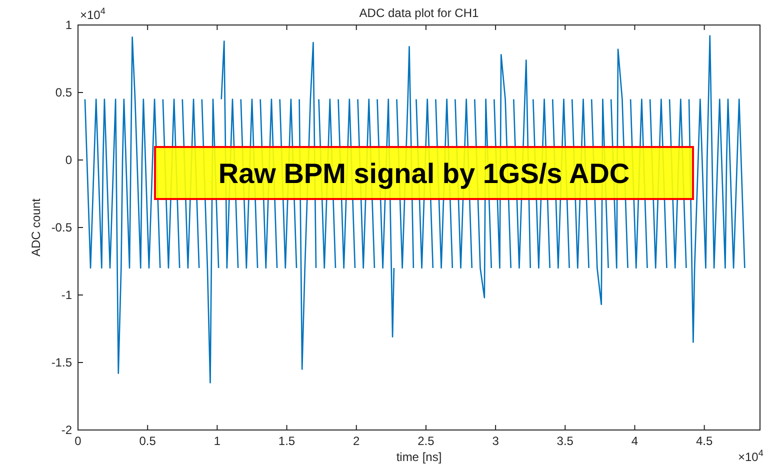  I want to click on y-tick-label: 1, so click(68, 25).